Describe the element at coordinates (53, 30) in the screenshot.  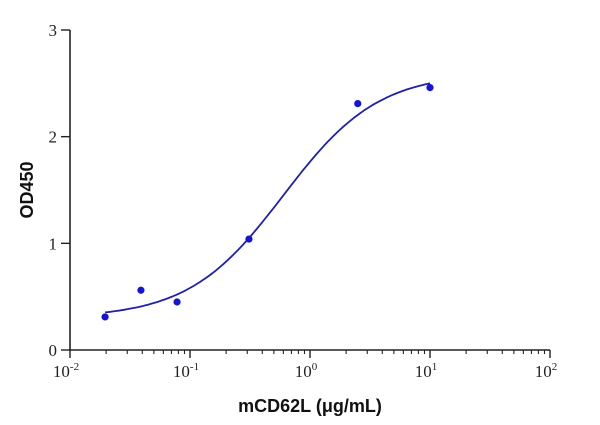
I see `y-tick-label: 3` at that location.